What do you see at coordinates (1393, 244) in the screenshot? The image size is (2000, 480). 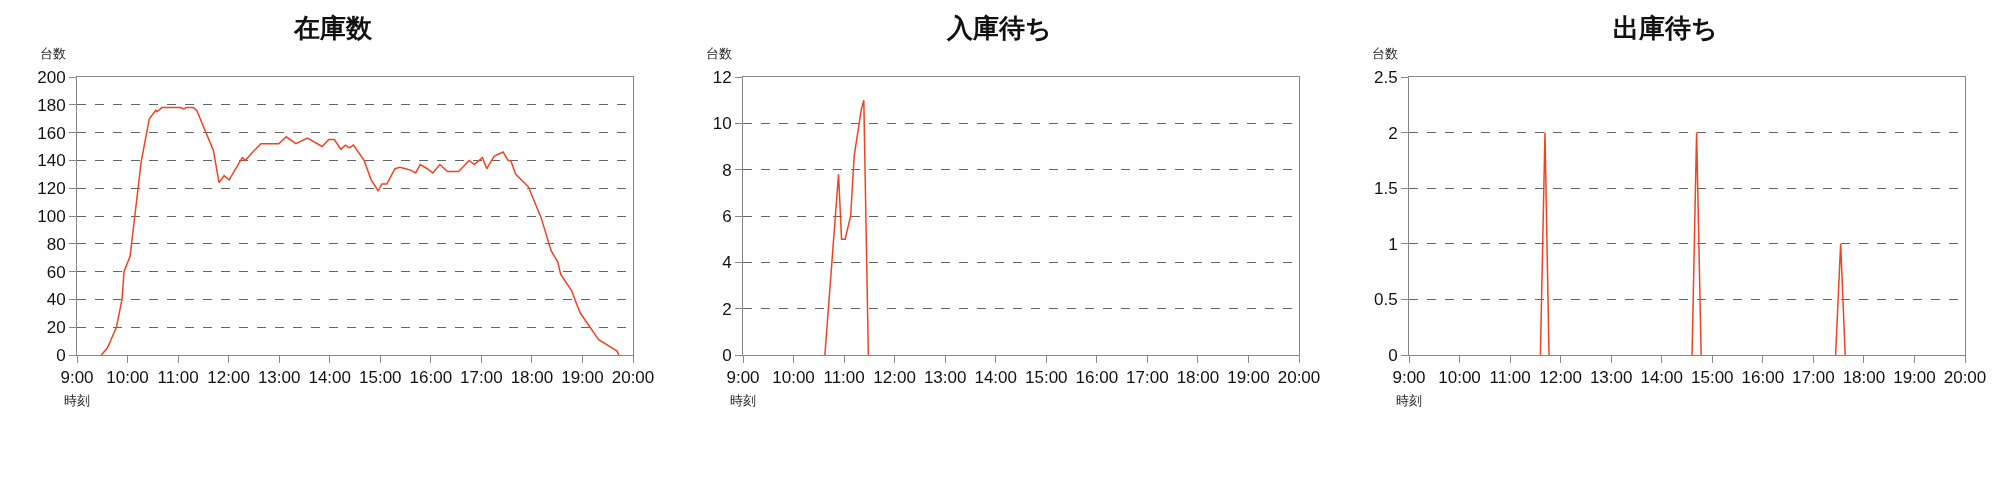 I see `y-tick-label: 1` at bounding box center [1393, 244].